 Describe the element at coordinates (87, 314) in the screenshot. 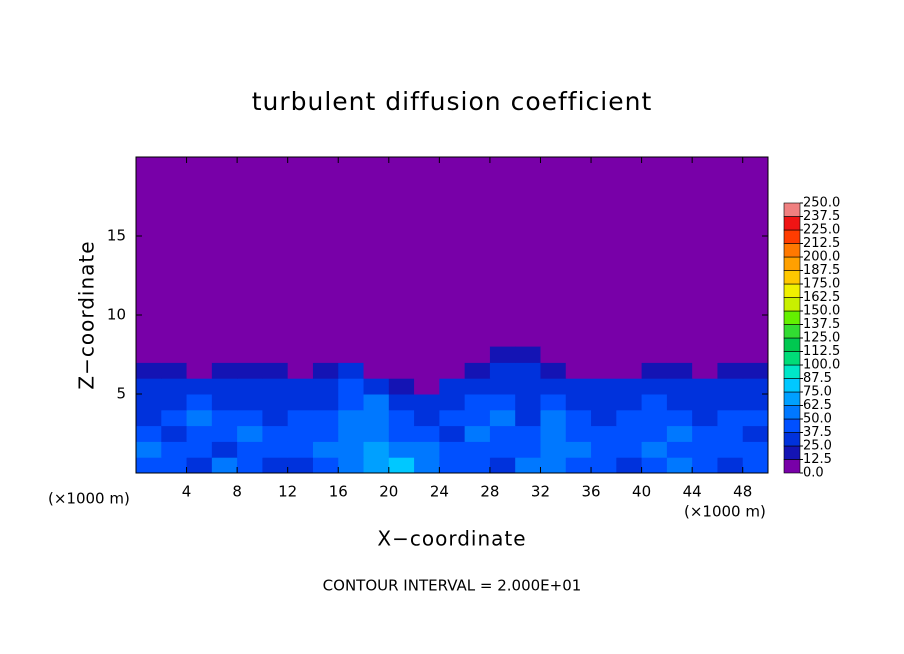

I see `y-axis-title: Z−coordinate` at that location.